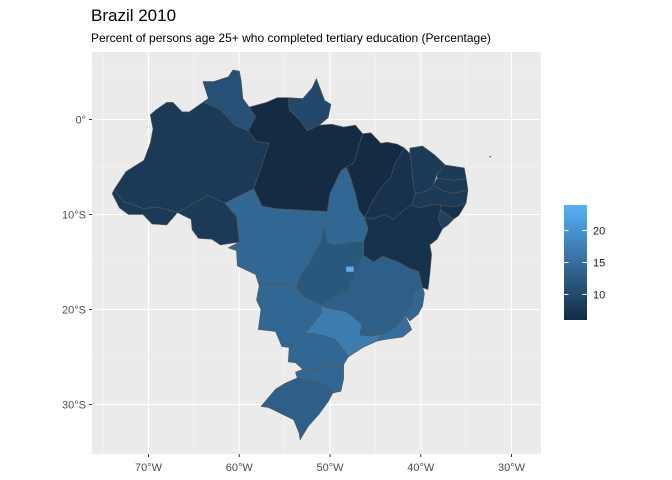 The height and width of the screenshot is (480, 672). I want to click on x-tick-label: 30°W, so click(512, 468).